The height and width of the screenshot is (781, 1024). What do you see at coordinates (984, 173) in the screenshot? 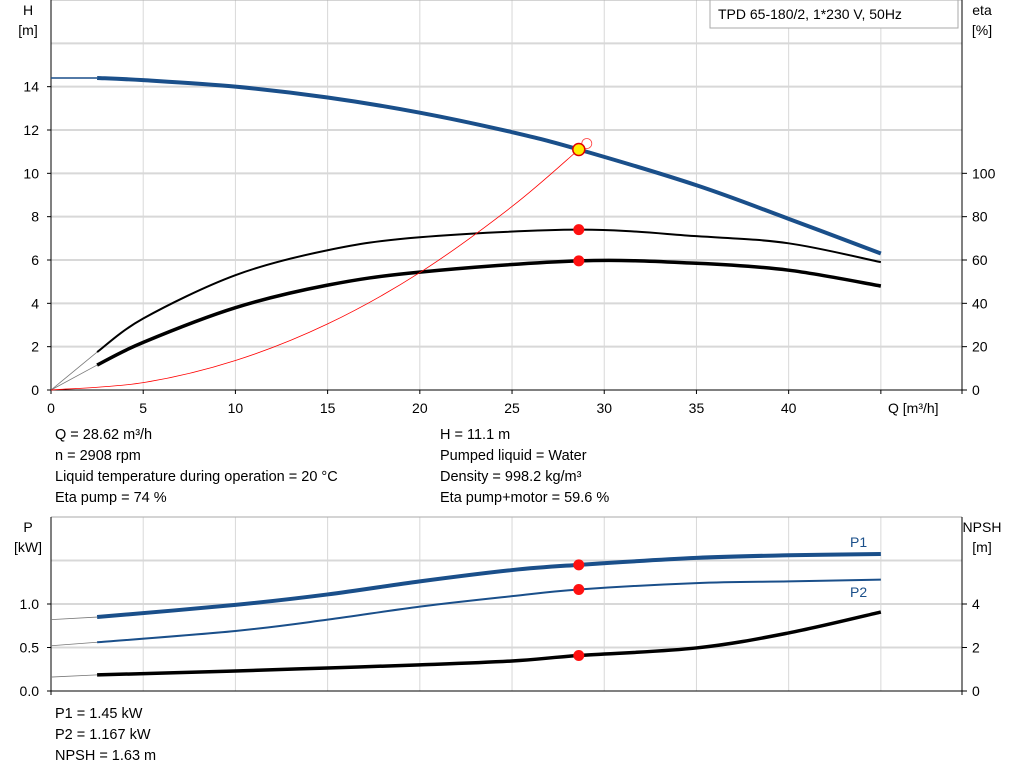
I see `y2-tick-label: 100` at bounding box center [984, 173].